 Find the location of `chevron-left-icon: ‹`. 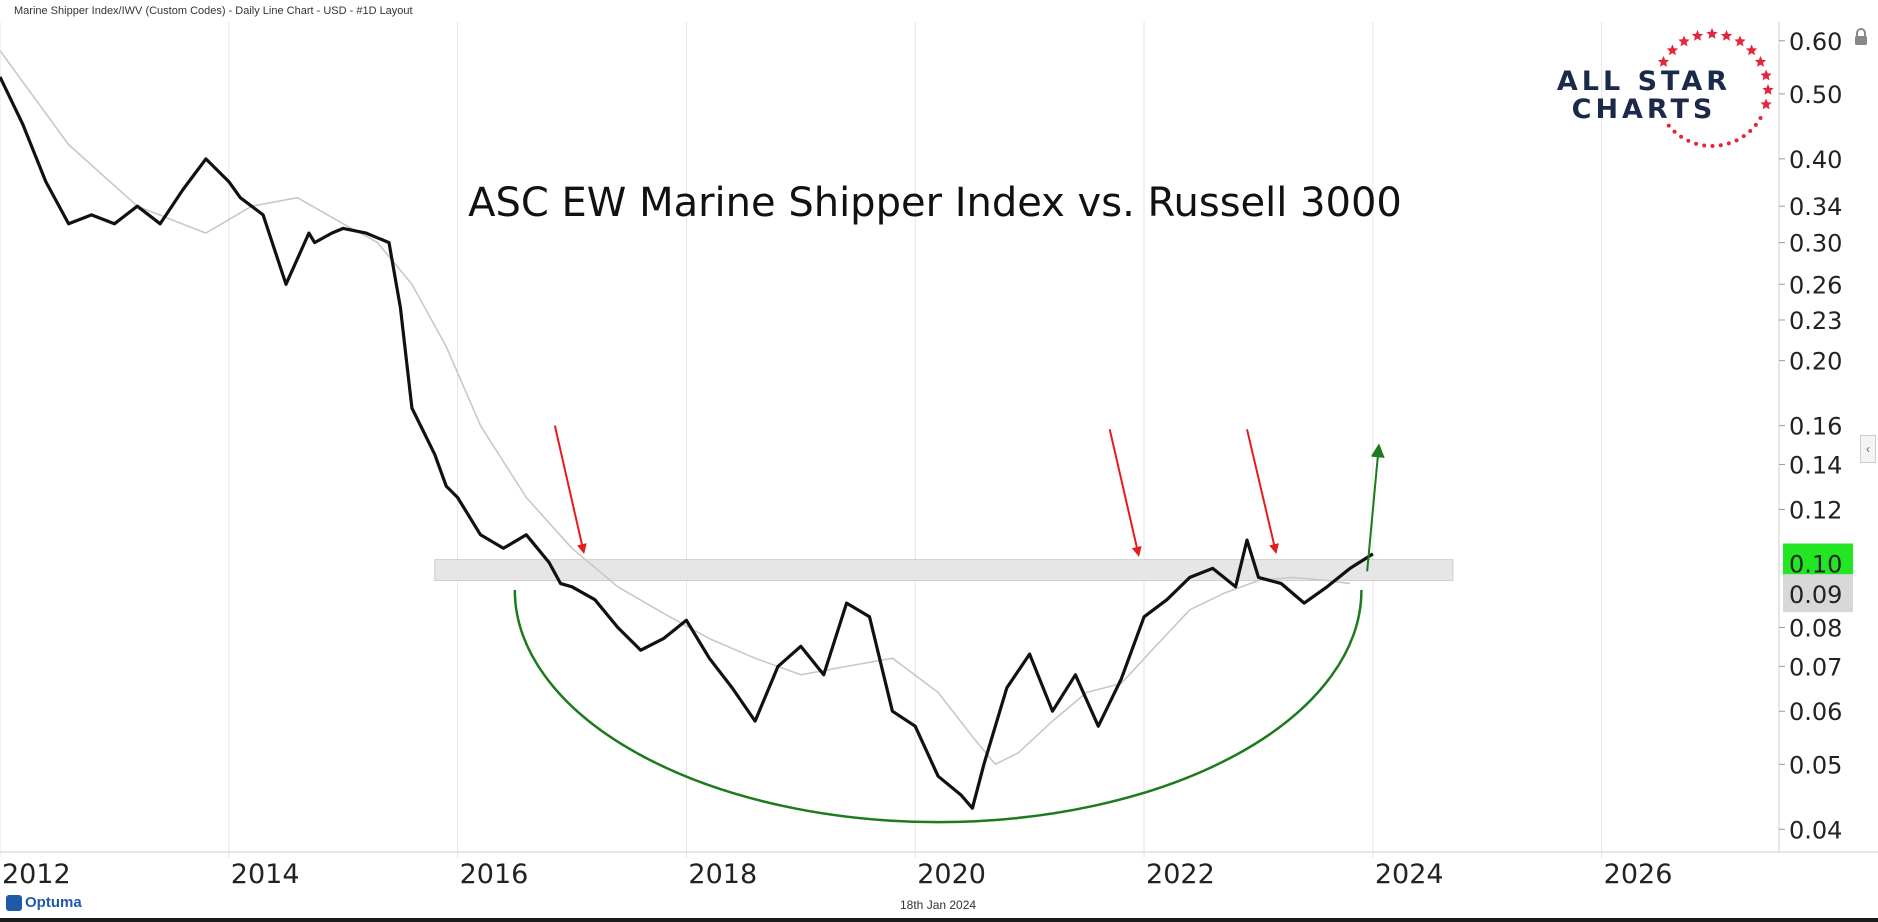

chevron-left-icon: ‹ is located at coordinates (1868, 449).